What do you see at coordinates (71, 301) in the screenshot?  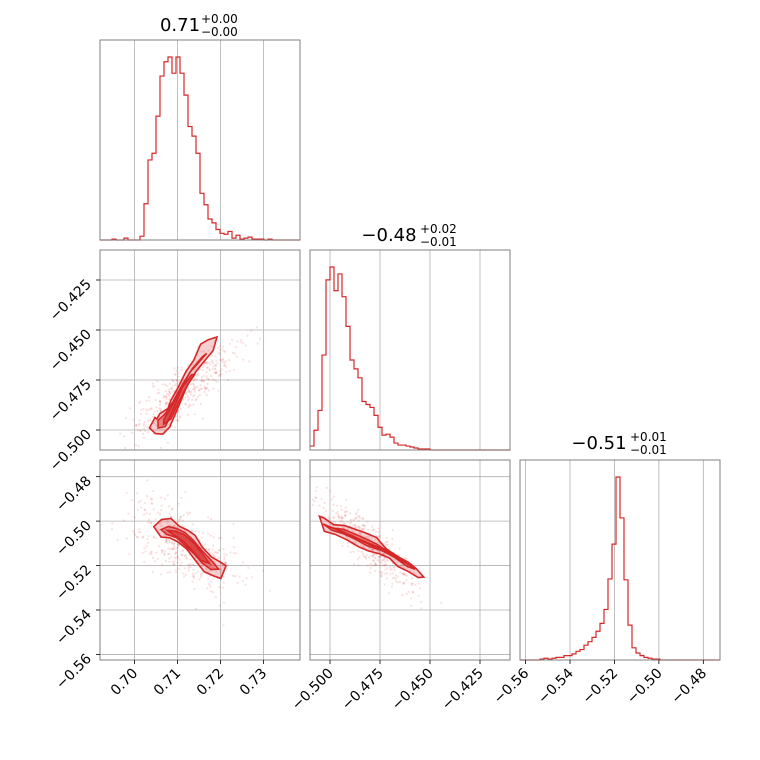 I see `y-tick-label: −0.425` at bounding box center [71, 301].